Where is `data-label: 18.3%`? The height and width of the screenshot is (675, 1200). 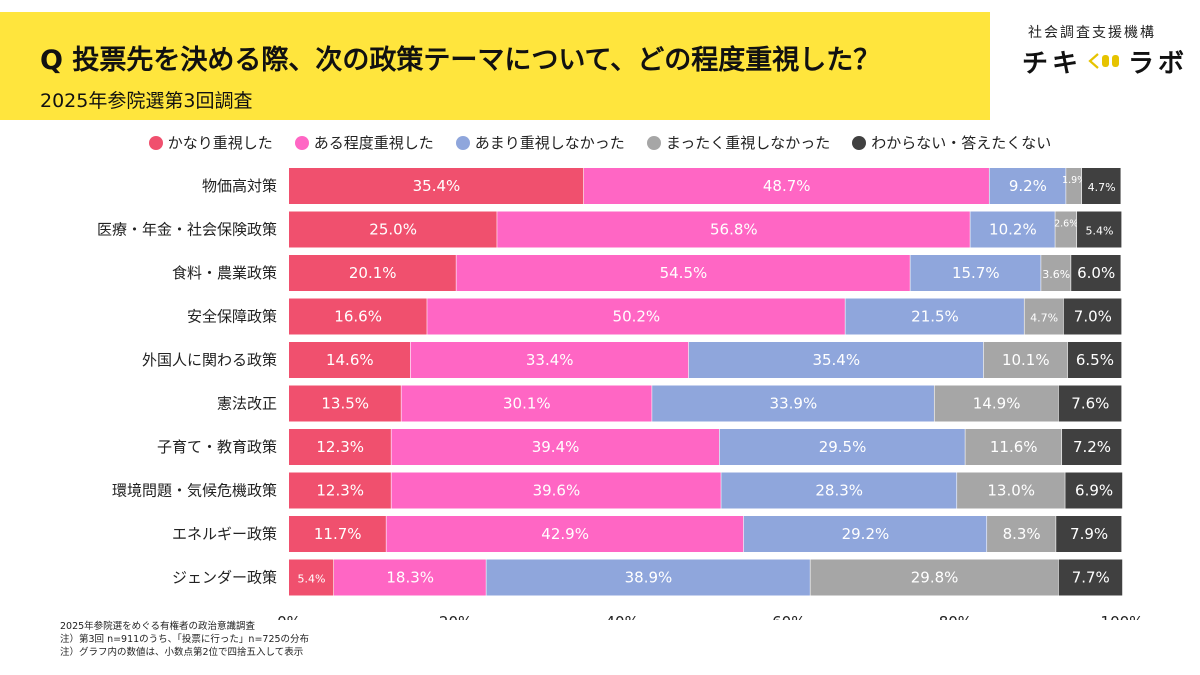 data-label: 18.3% is located at coordinates (410, 578).